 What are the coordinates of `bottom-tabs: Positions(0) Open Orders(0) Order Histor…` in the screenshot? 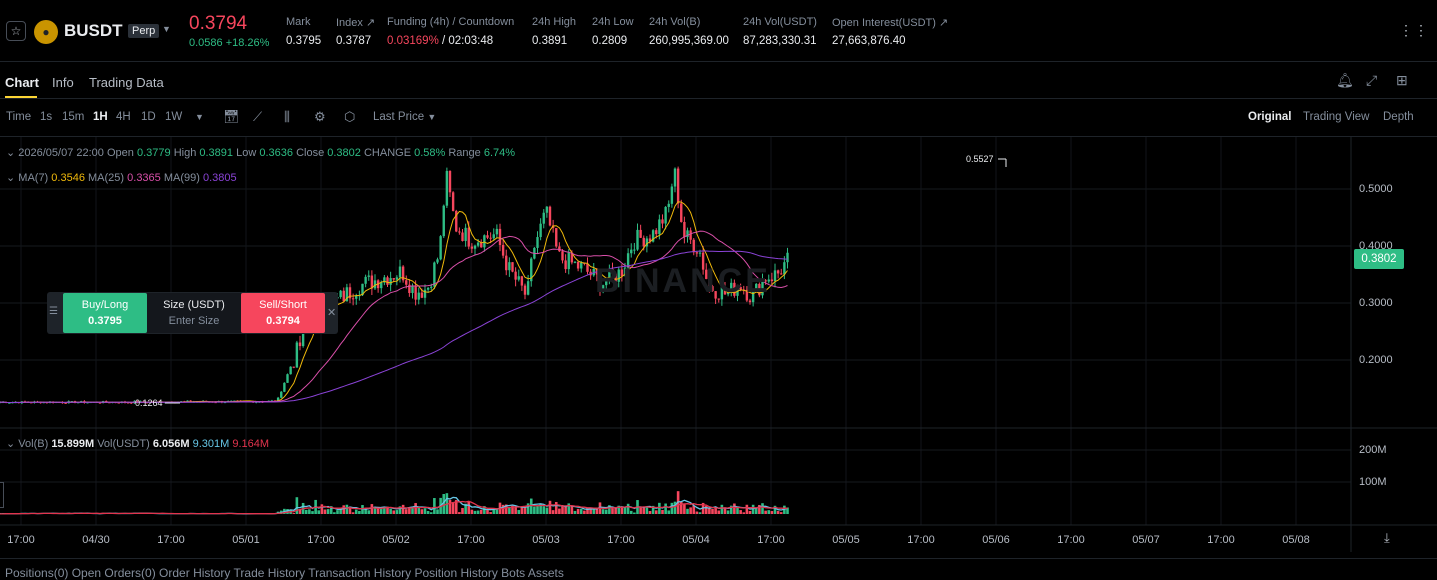 It's located at (284, 573).